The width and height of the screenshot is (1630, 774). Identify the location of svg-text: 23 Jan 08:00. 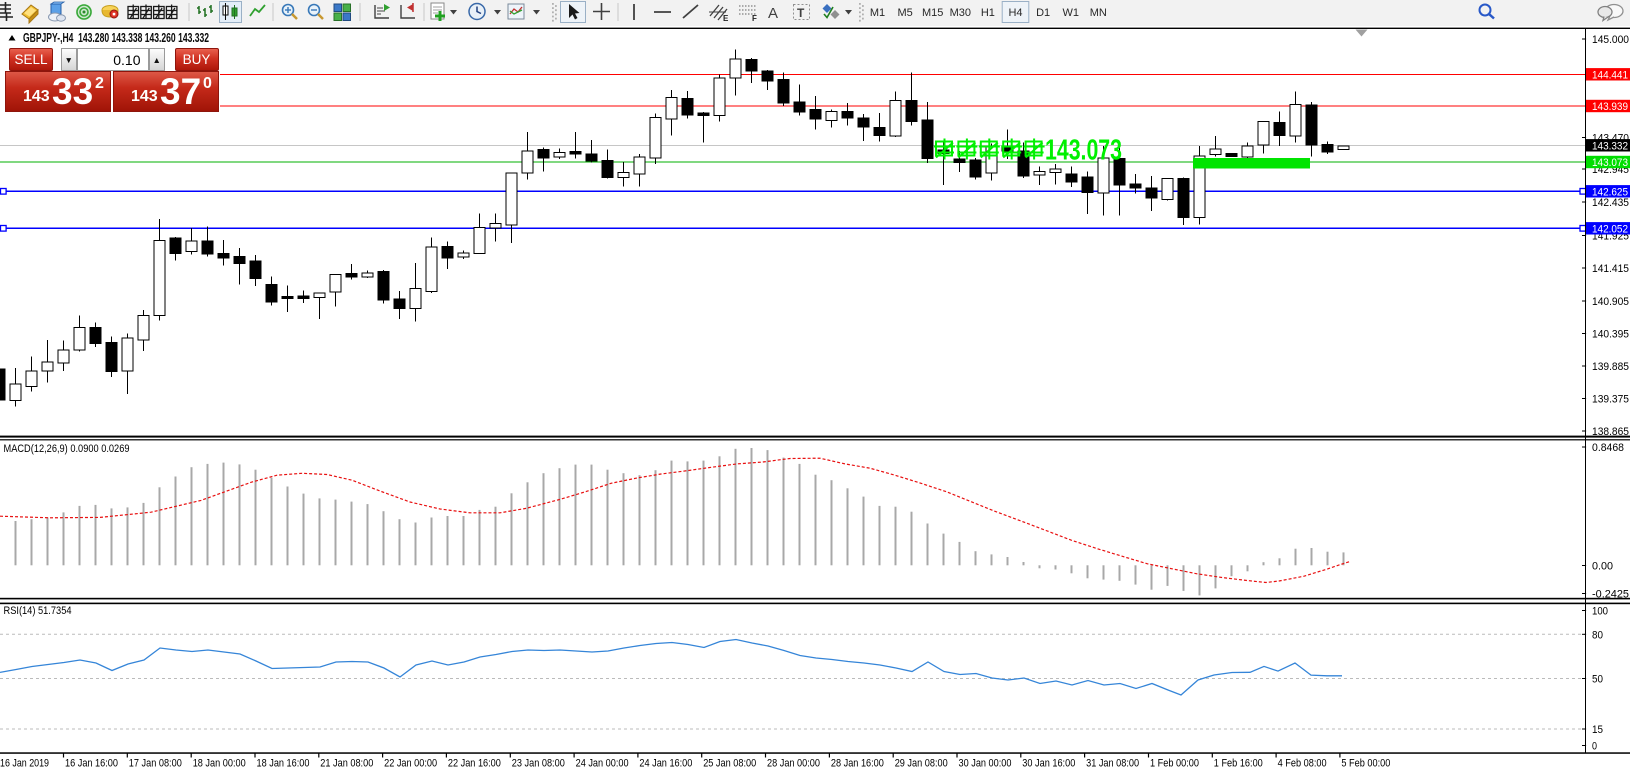
(538, 764).